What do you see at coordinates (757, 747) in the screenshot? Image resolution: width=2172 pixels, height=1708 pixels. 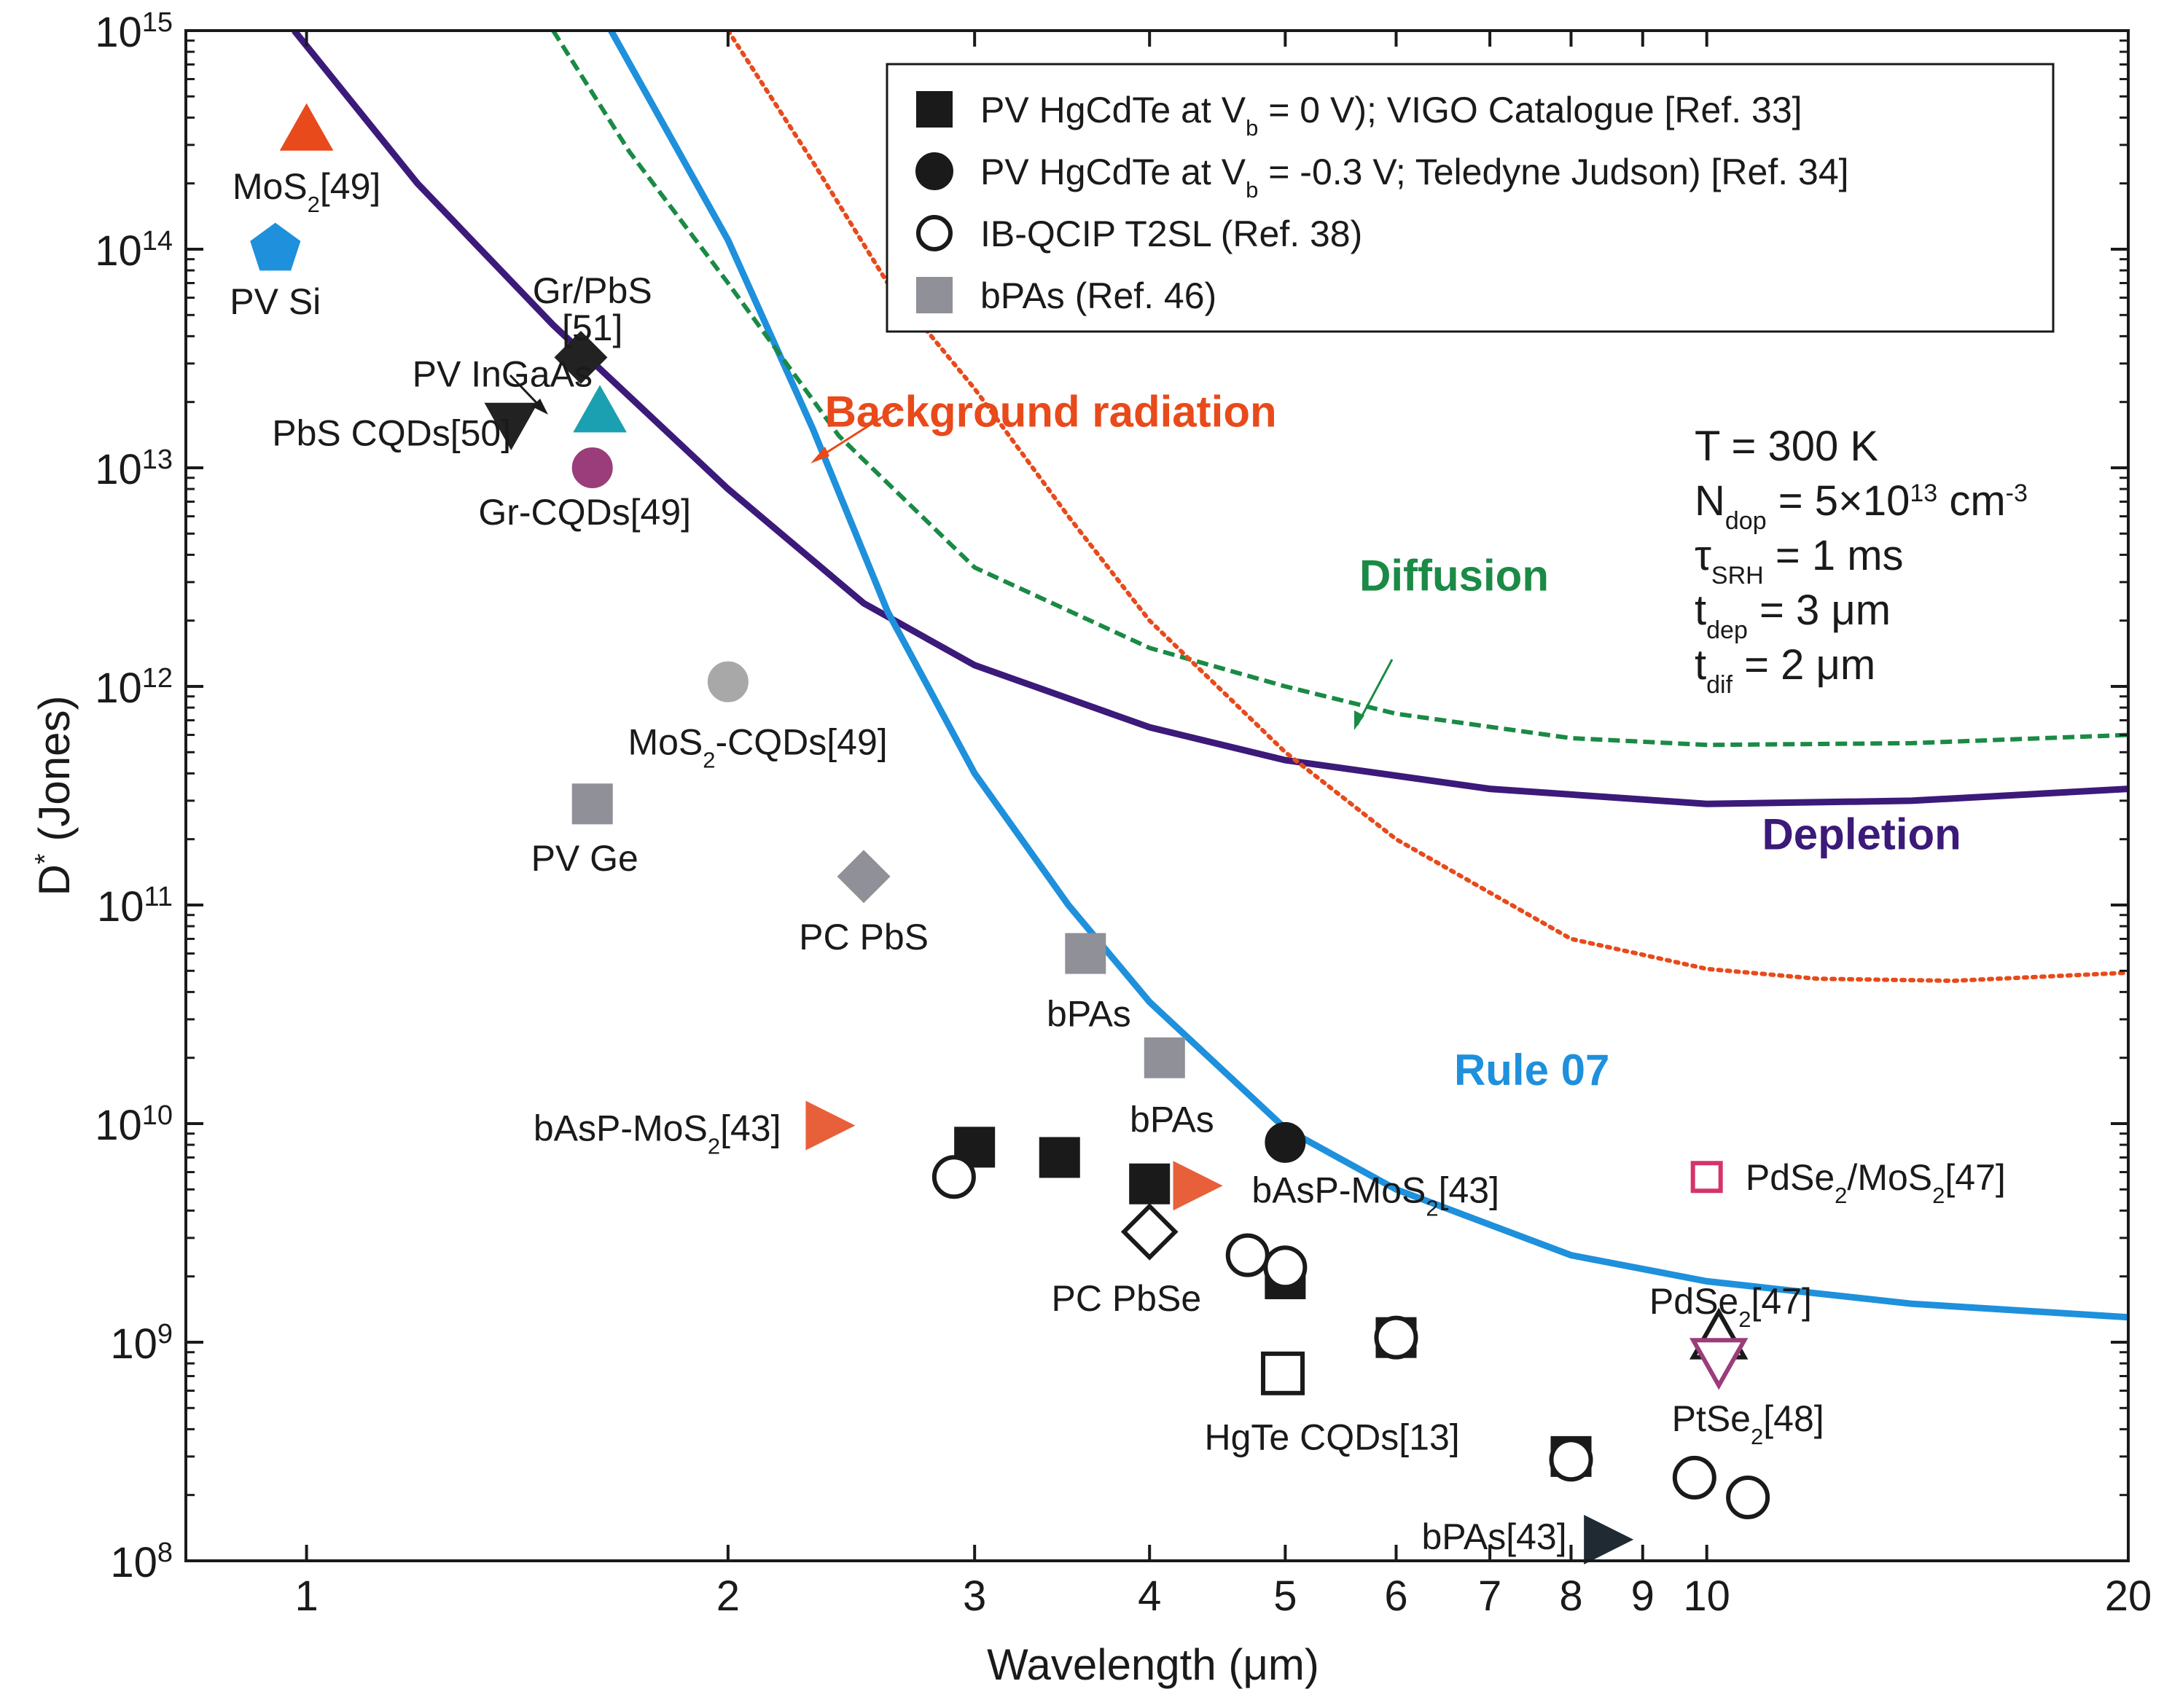 I see `point-label: MoS2-CQDs[49]` at bounding box center [757, 747].